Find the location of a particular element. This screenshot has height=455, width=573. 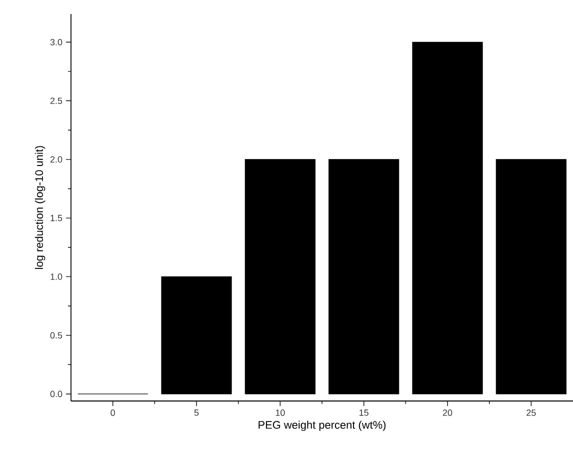

x-tick-label: 20 is located at coordinates (447, 413).